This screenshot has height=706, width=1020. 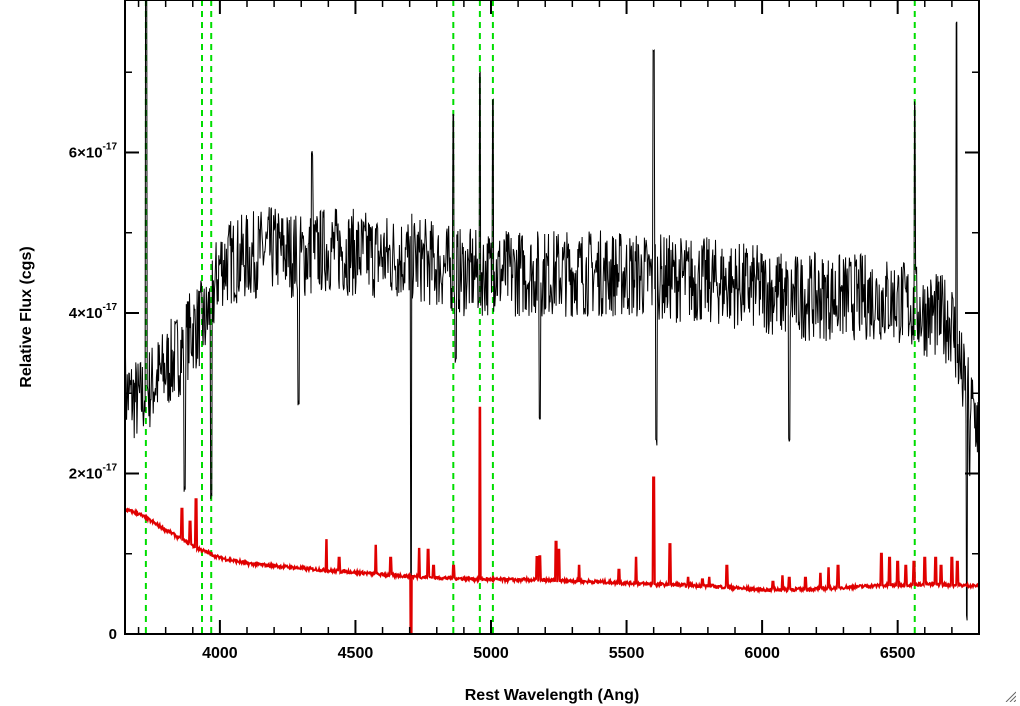 I want to click on x-tick-label: 5500, so click(x=627, y=653).